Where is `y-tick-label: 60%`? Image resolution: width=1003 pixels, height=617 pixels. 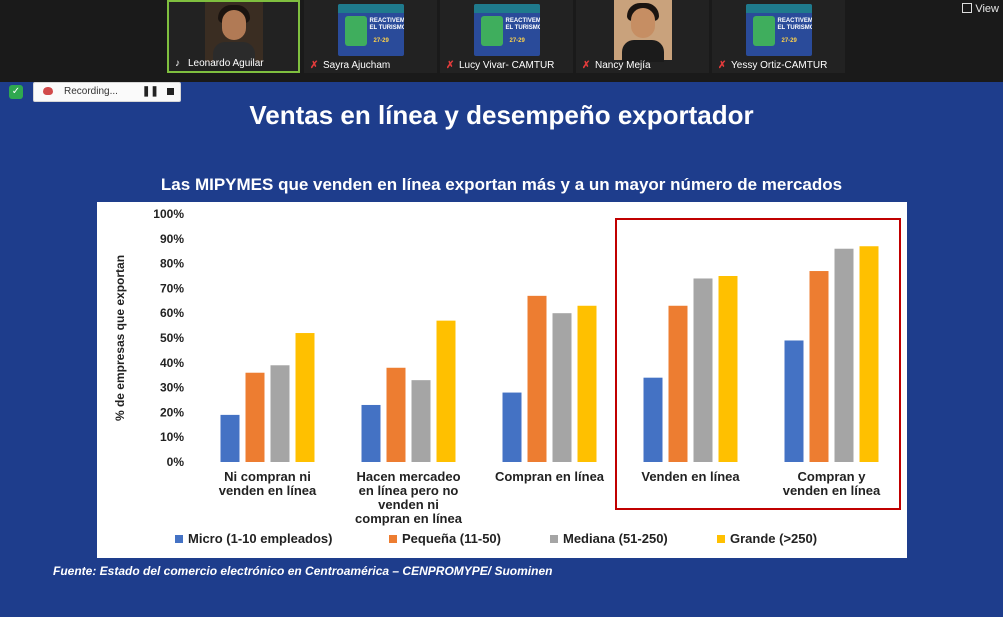 y-tick-label: 60% is located at coordinates (172, 313).